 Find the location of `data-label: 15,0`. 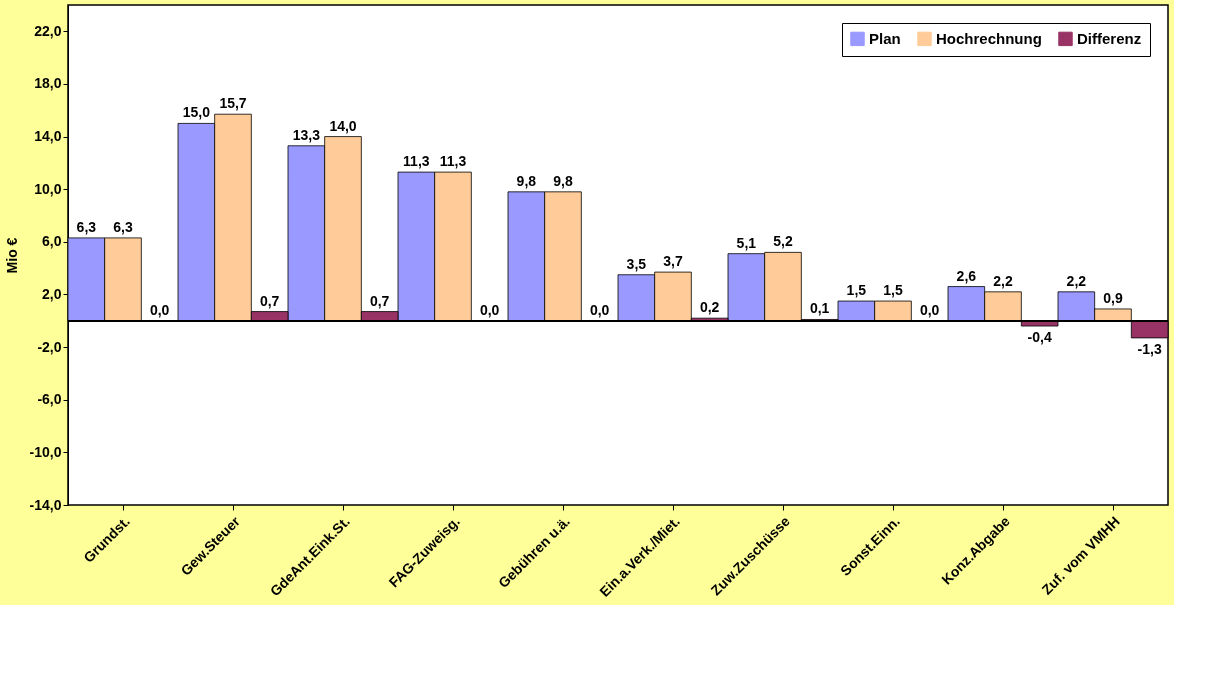

data-label: 15,0 is located at coordinates (196, 112).